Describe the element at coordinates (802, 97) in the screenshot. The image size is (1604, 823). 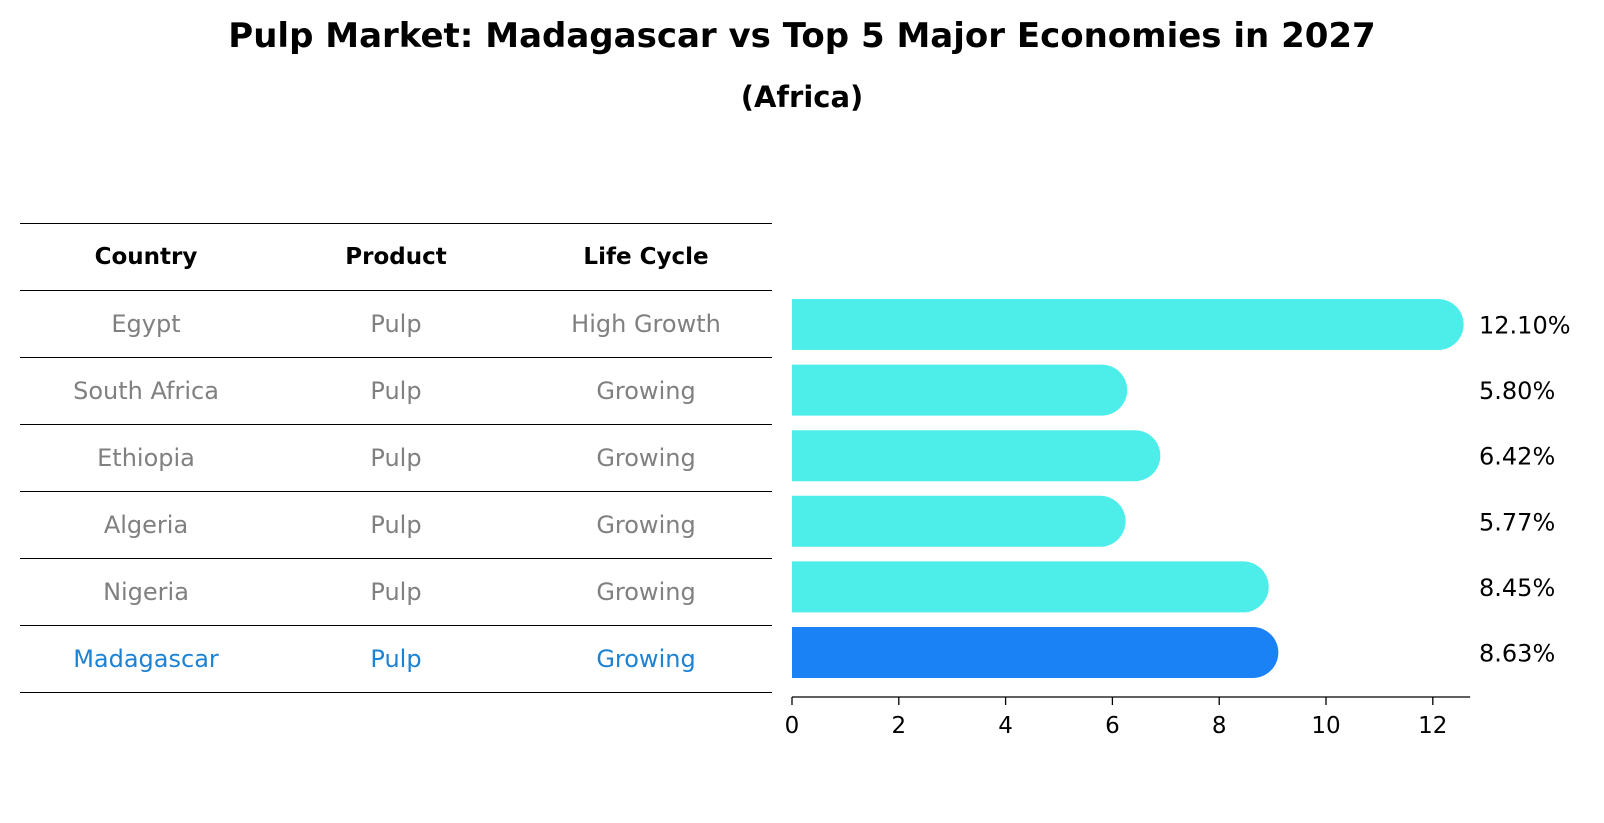
I see `chart-subtitle: (Africa)` at that location.